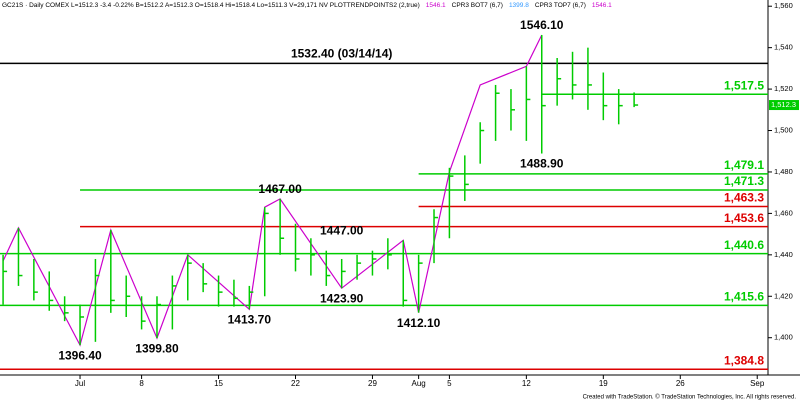 This screenshot has width=800, height=402. What do you see at coordinates (519, 5) in the screenshot?
I see `header-part: 1399.8` at bounding box center [519, 5].